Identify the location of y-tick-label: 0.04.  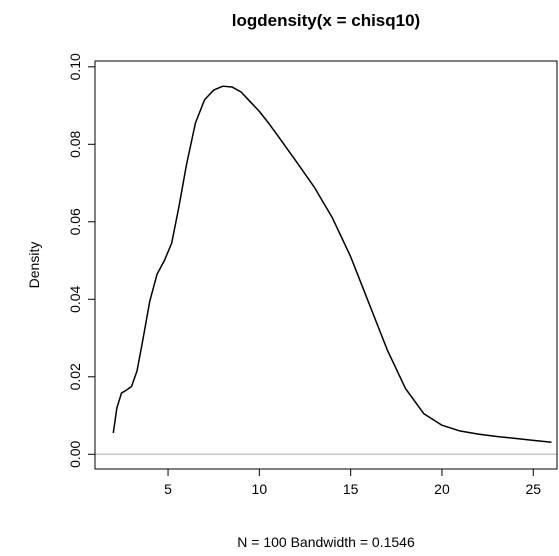
(75, 298).